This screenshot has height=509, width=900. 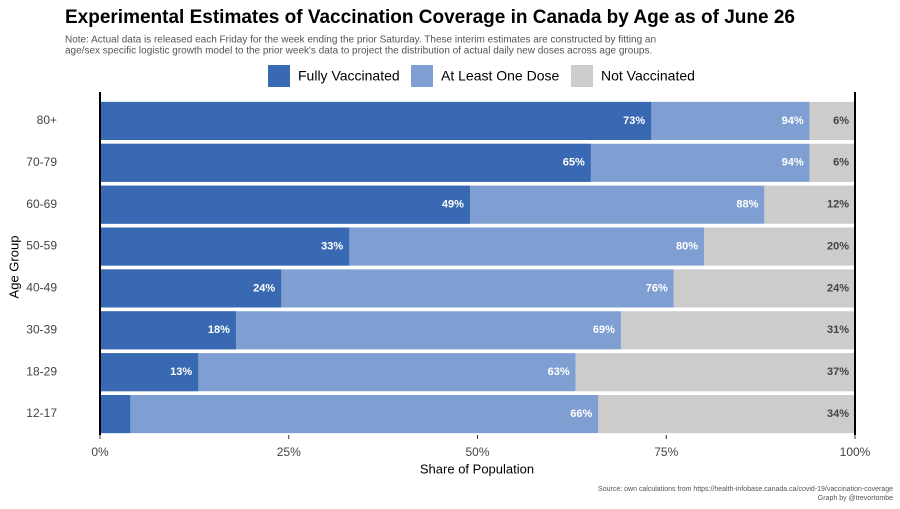 I want to click on y-tick-label: 70-79, so click(x=41, y=162).